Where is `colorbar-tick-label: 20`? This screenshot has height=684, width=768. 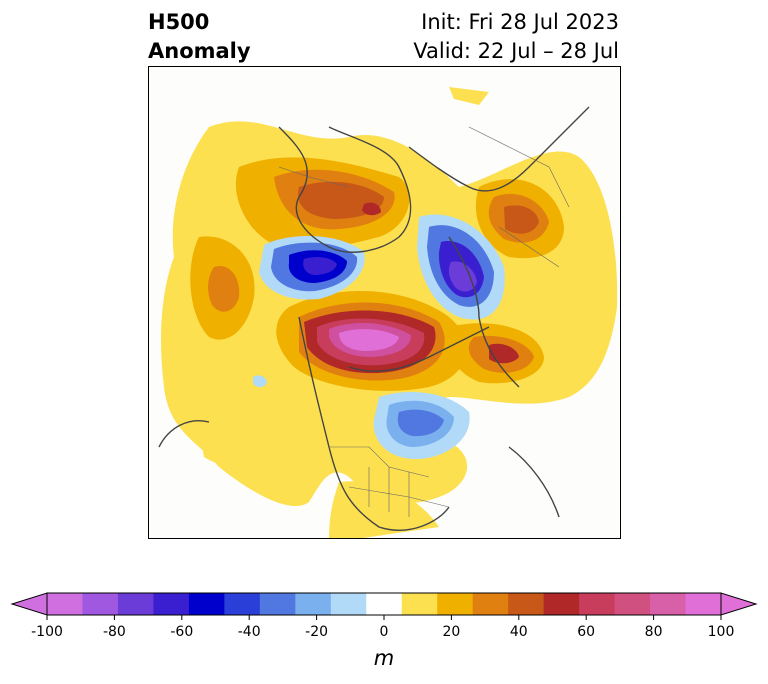
colorbar-tick-label: 20 is located at coordinates (451, 632).